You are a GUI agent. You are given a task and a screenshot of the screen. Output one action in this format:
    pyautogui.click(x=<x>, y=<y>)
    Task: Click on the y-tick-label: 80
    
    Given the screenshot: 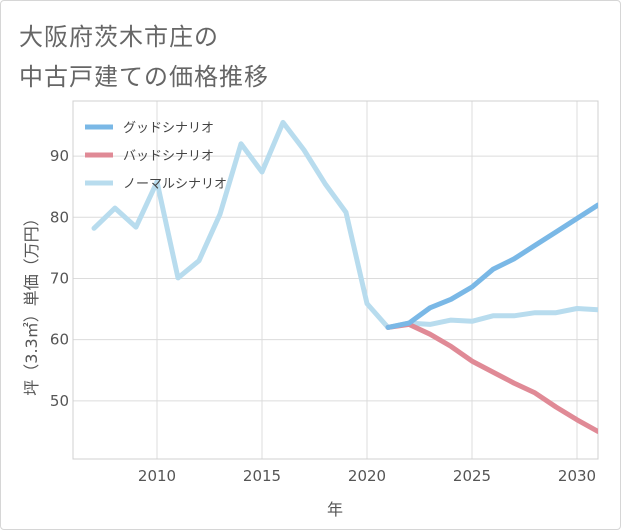 What is the action you would take?
    pyautogui.click(x=59, y=217)
    